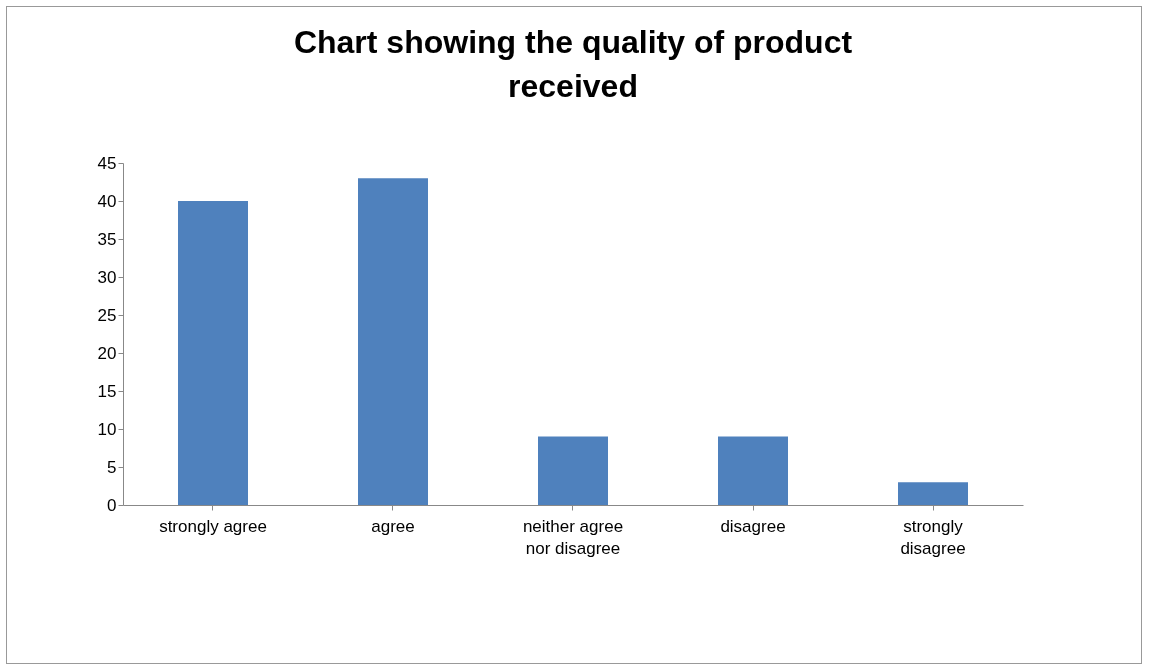 The image size is (1150, 672). What do you see at coordinates (213, 526) in the screenshot?
I see `x-tick-label: strongly agree` at bounding box center [213, 526].